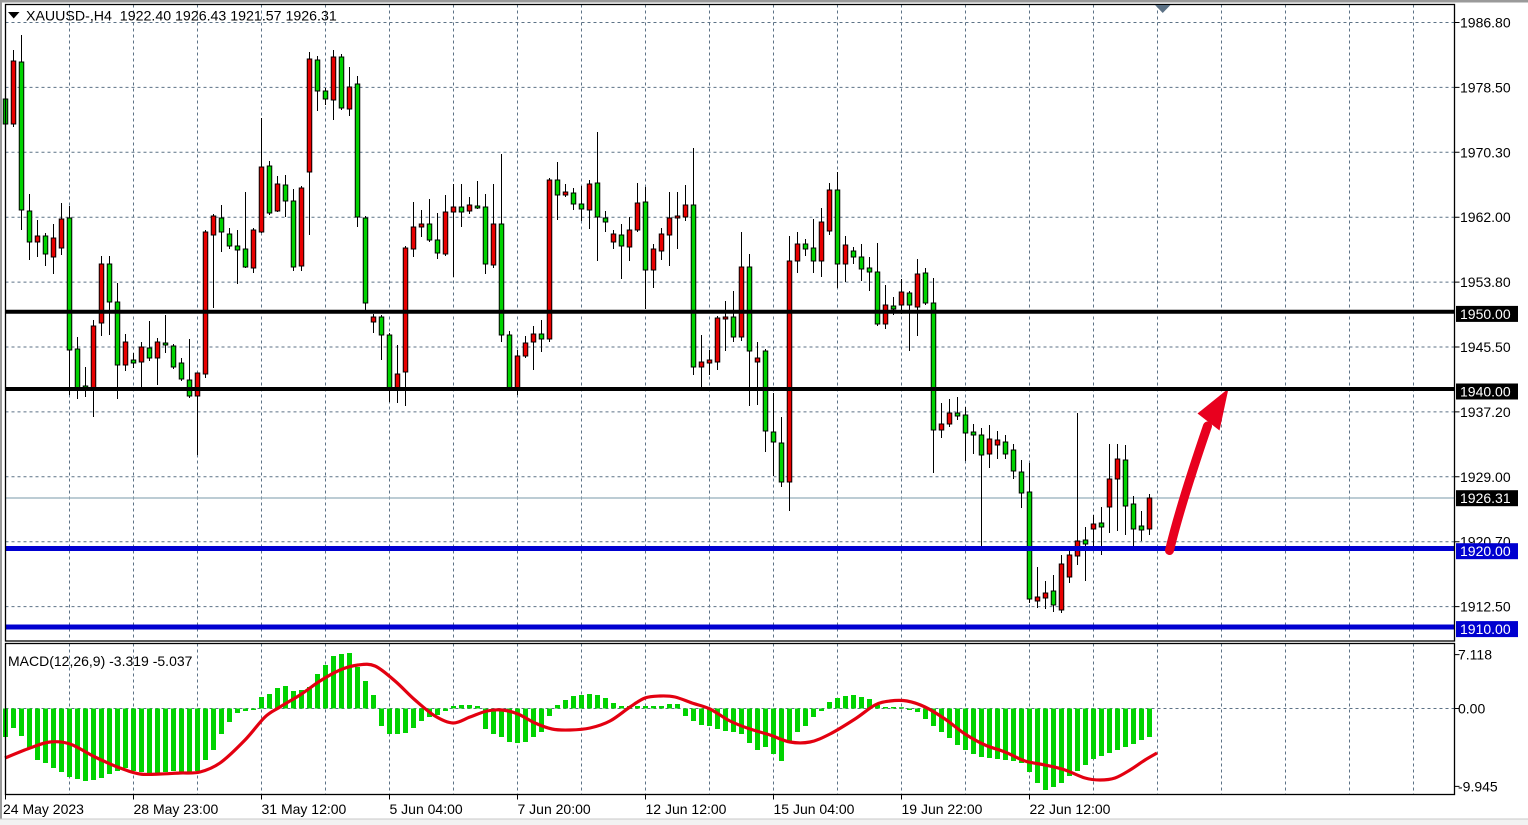  Describe the element at coordinates (1485, 498) in the screenshot. I see `svg-text: 1926.31` at that location.